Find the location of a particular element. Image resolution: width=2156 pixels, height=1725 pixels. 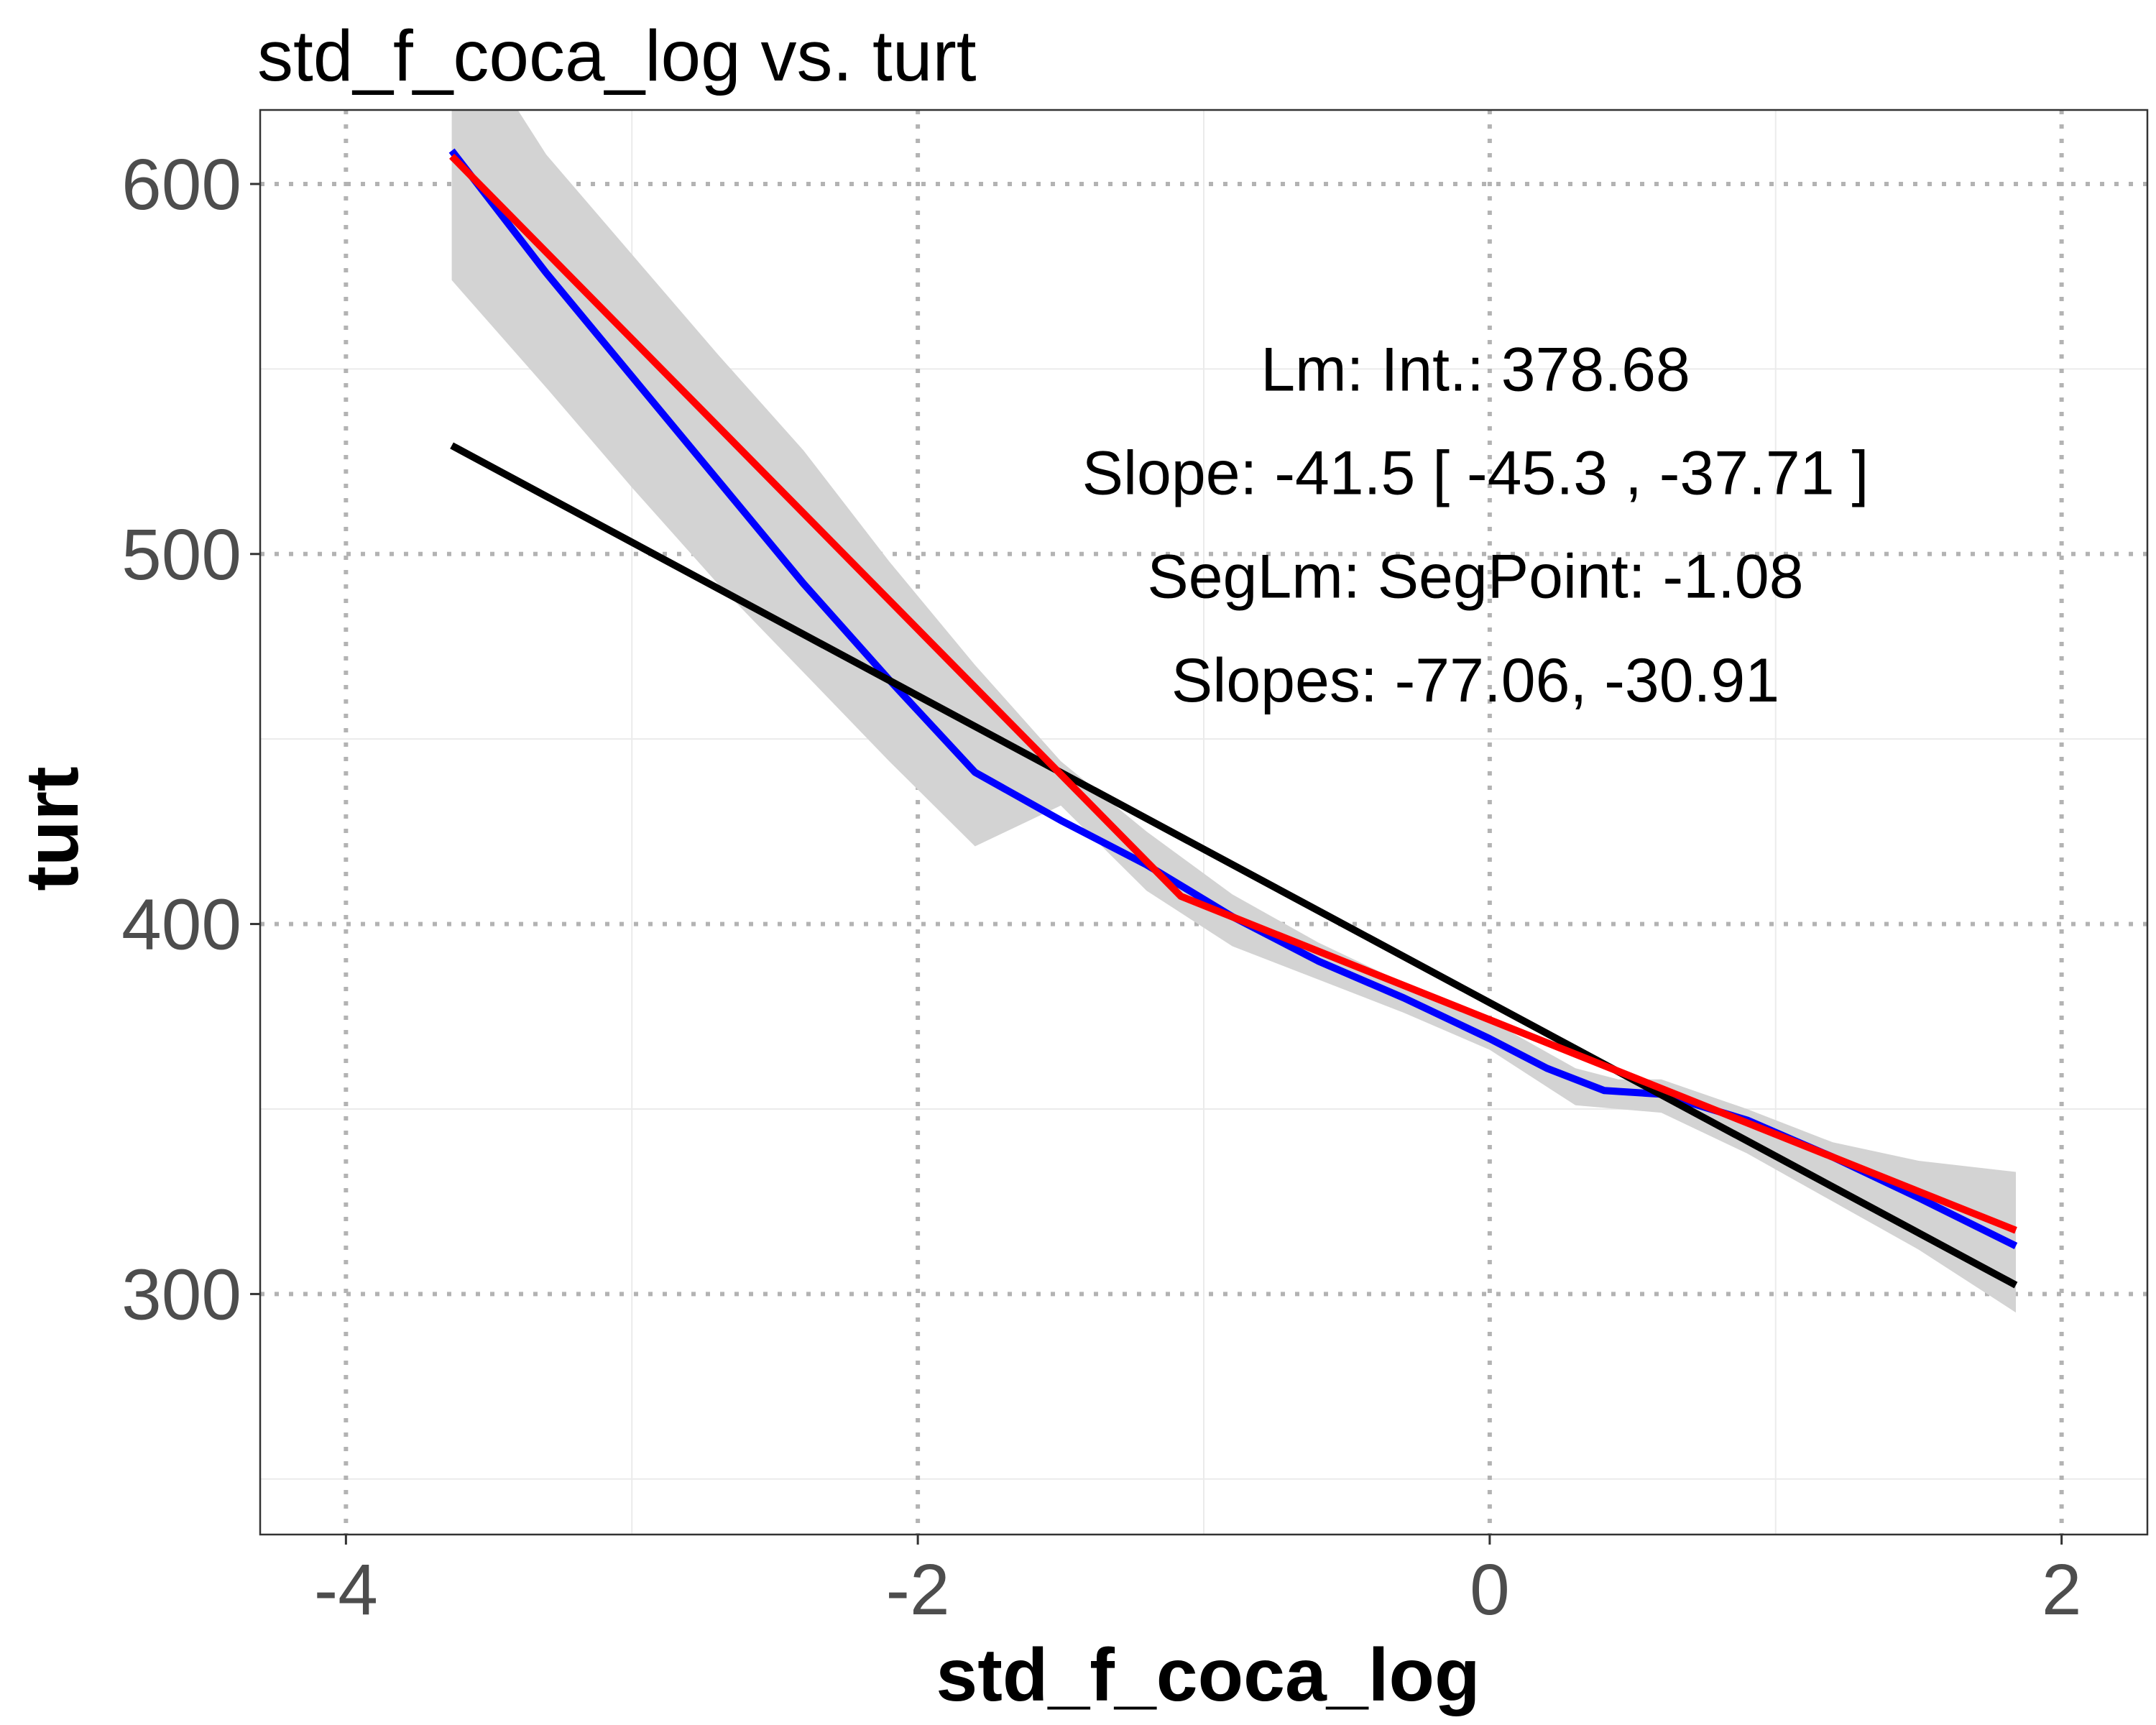

x-tick-label: 2 is located at coordinates (2062, 1590).